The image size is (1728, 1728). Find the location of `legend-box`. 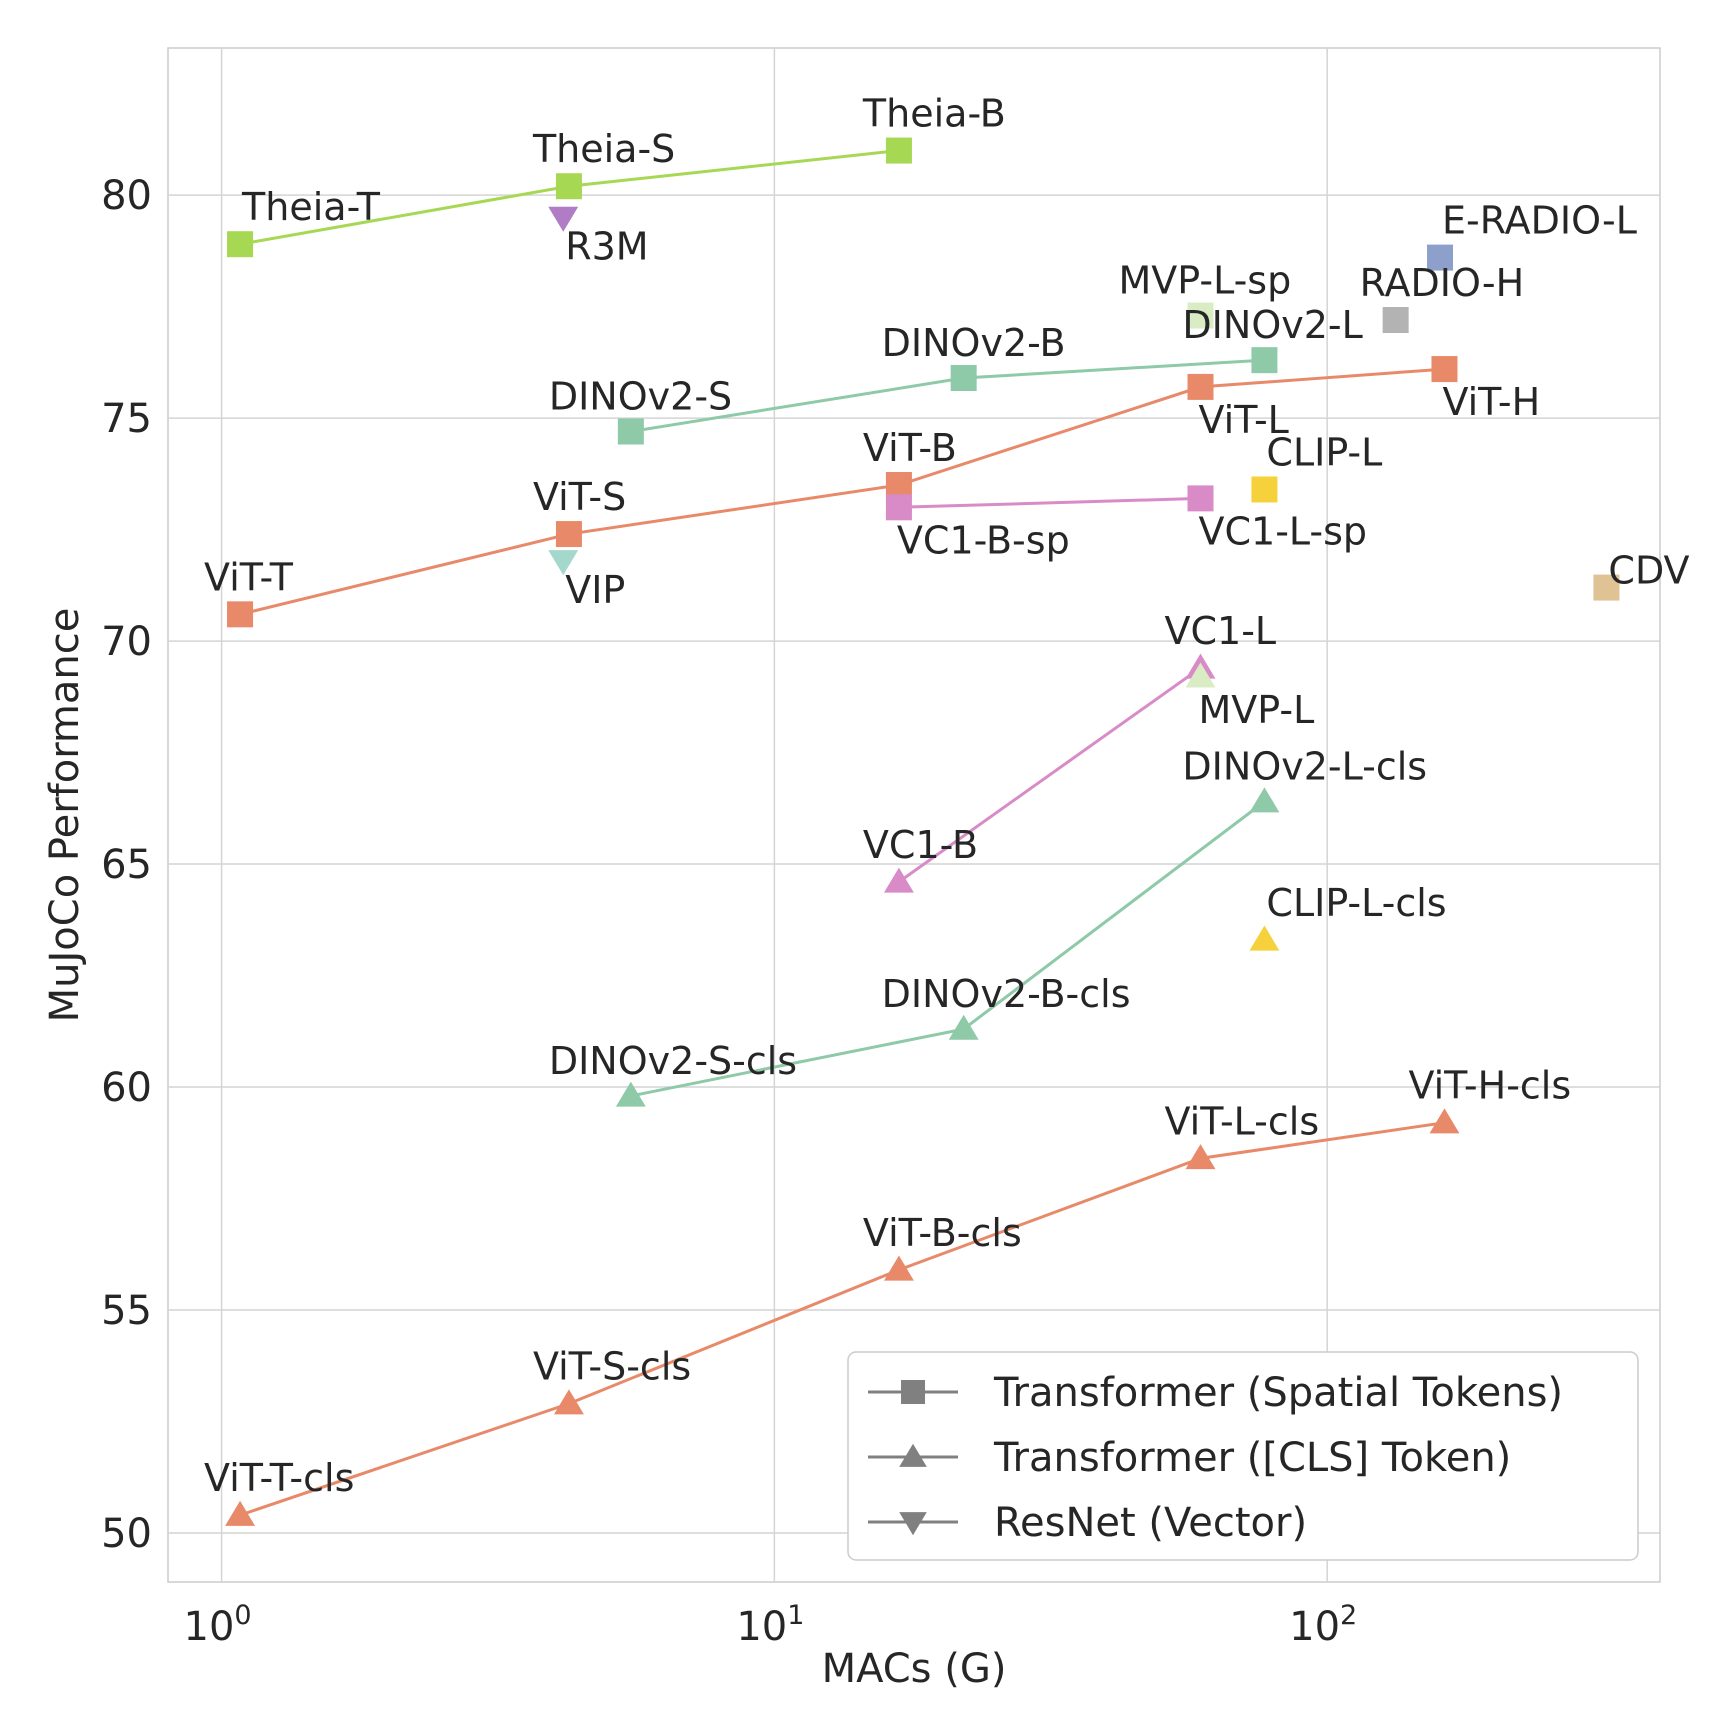

legend-box is located at coordinates (1243, 1456).